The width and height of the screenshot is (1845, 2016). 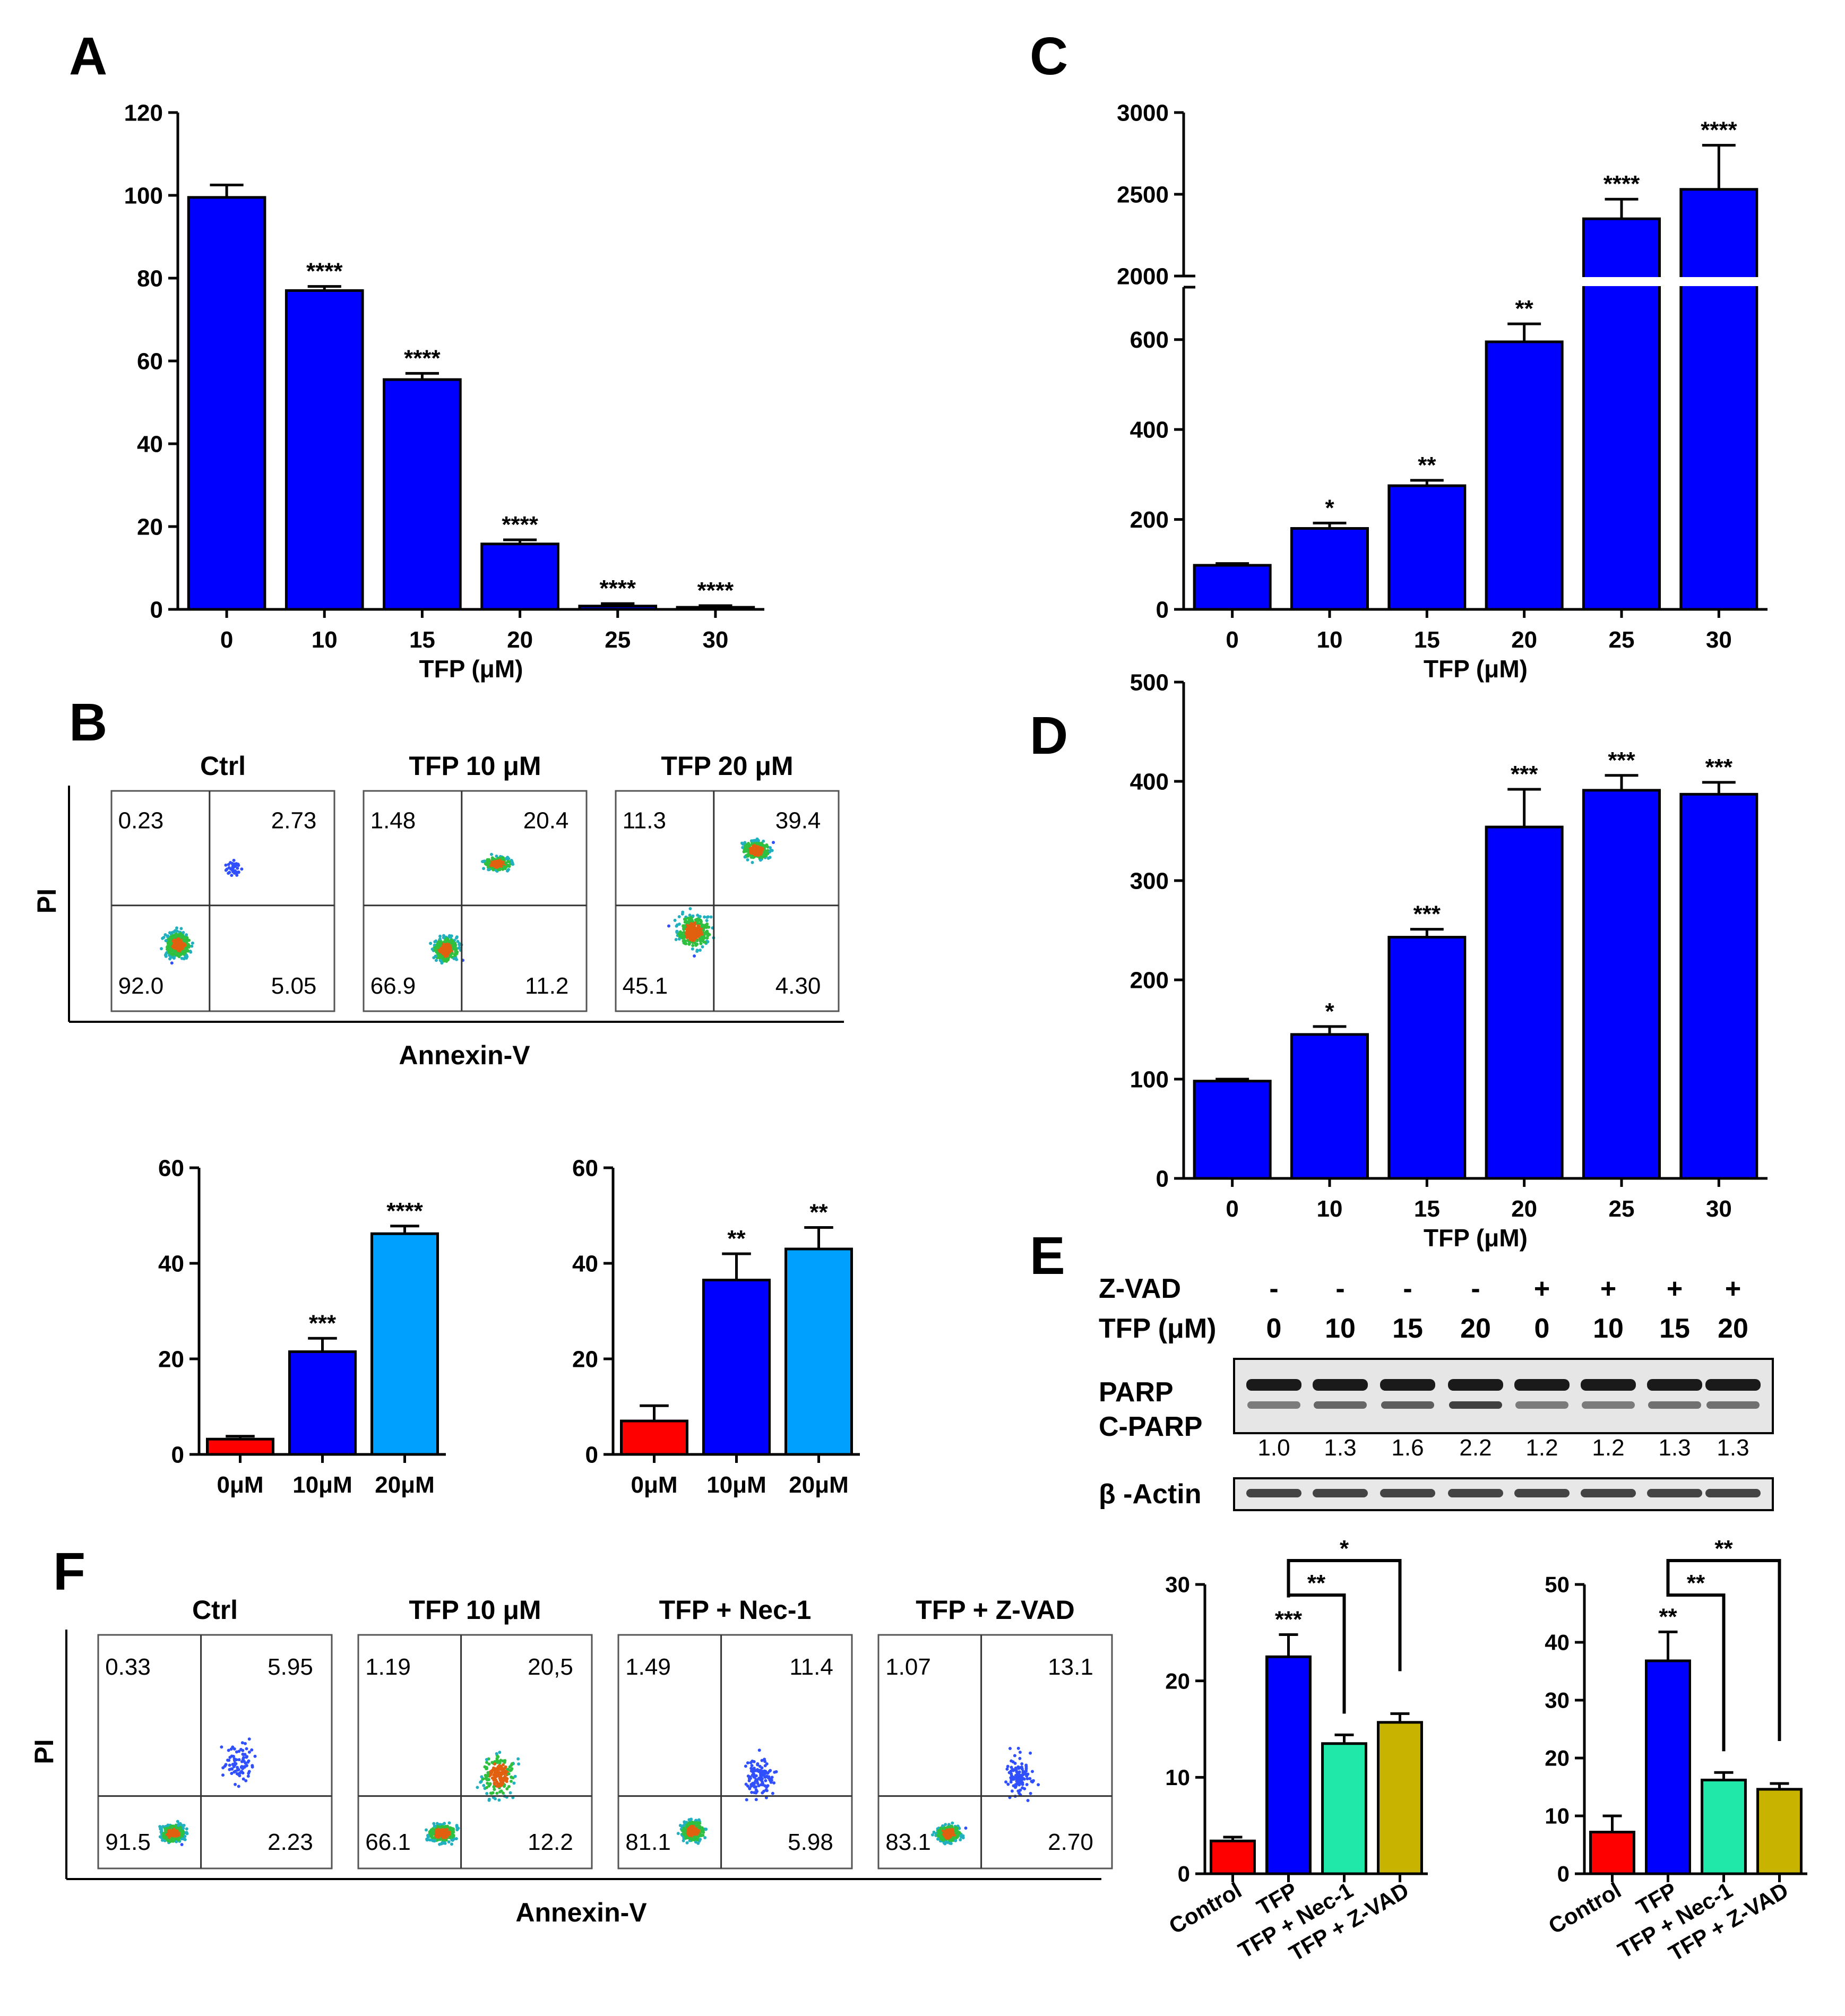 What do you see at coordinates (1150, 782) in the screenshot?
I see `y-tick-label: 400` at bounding box center [1150, 782].